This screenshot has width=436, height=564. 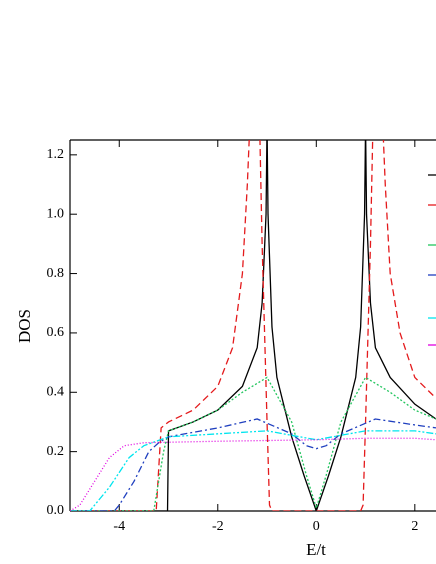 What do you see at coordinates (56, 451) in the screenshot?
I see `y-tick-label: 0.2` at bounding box center [56, 451].